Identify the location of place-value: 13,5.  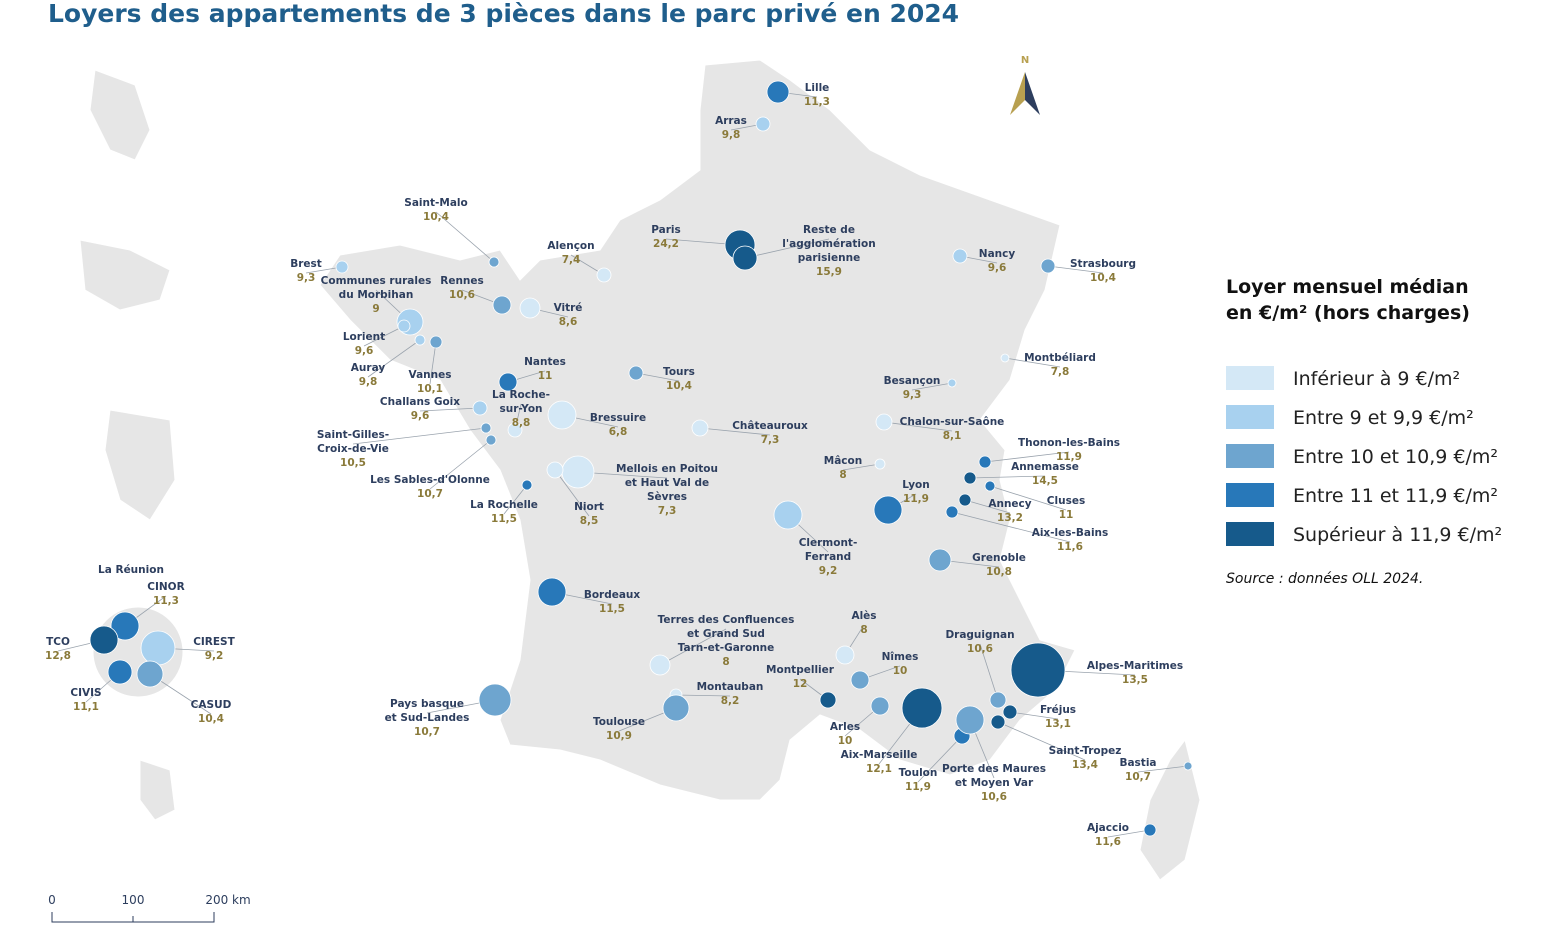
(1135, 680).